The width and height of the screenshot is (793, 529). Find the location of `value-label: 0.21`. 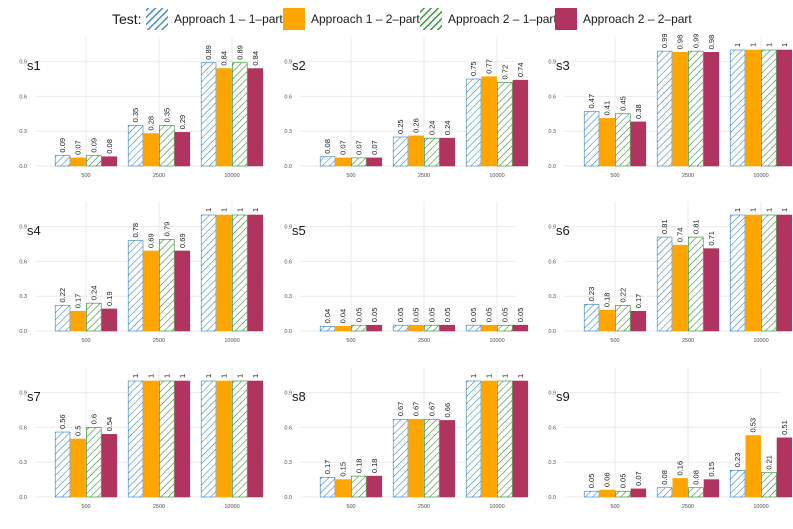

value-label: 0.21 is located at coordinates (768, 462).